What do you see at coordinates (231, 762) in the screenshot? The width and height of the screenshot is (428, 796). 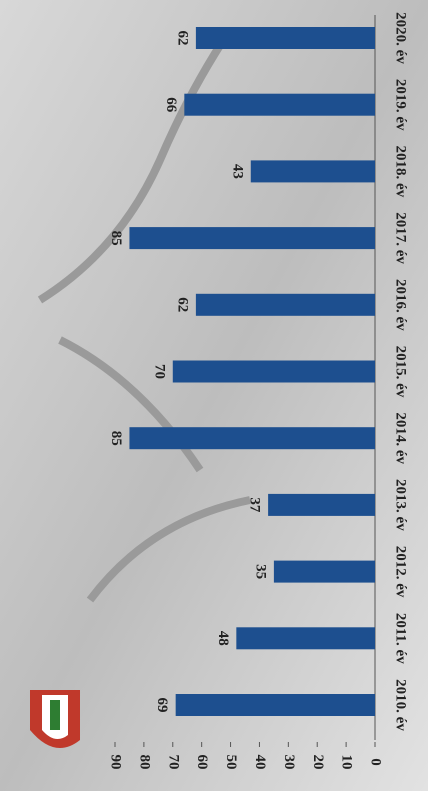 I see `y-tick-label: 50` at bounding box center [231, 762].